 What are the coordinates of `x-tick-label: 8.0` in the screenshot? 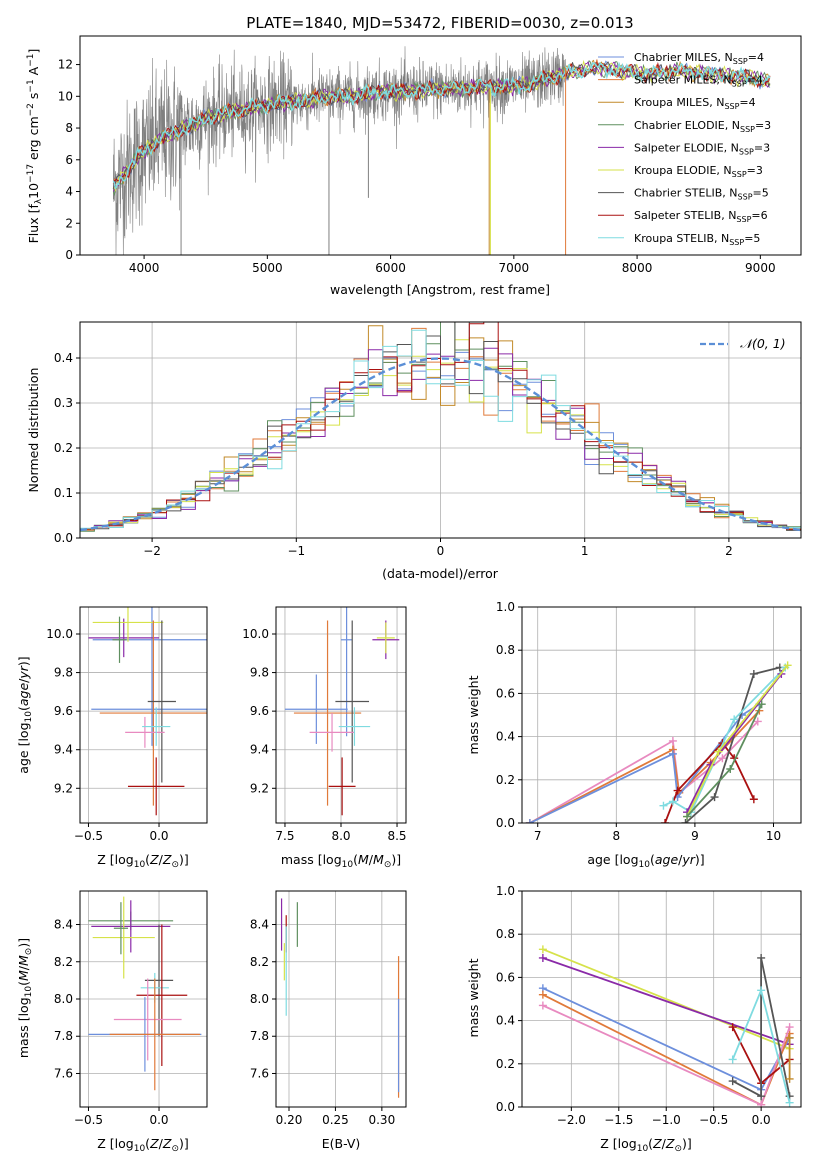 It's located at (340, 836).